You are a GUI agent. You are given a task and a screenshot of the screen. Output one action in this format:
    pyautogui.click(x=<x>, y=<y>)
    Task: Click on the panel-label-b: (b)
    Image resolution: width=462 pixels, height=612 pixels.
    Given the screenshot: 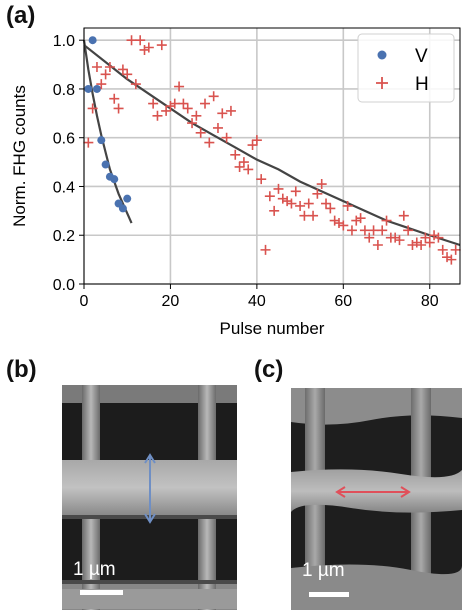 What is the action you would take?
    pyautogui.click(x=21, y=369)
    